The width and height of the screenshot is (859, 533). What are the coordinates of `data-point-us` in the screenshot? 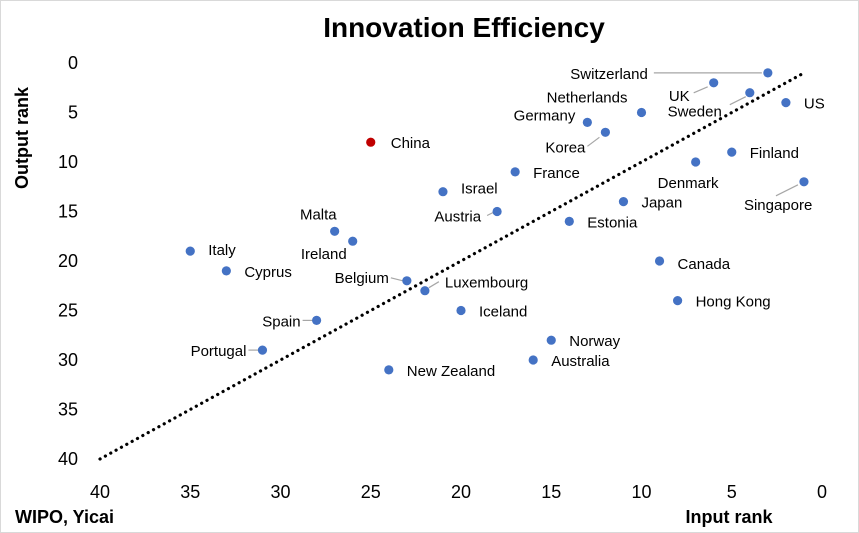 It's located at (786, 103).